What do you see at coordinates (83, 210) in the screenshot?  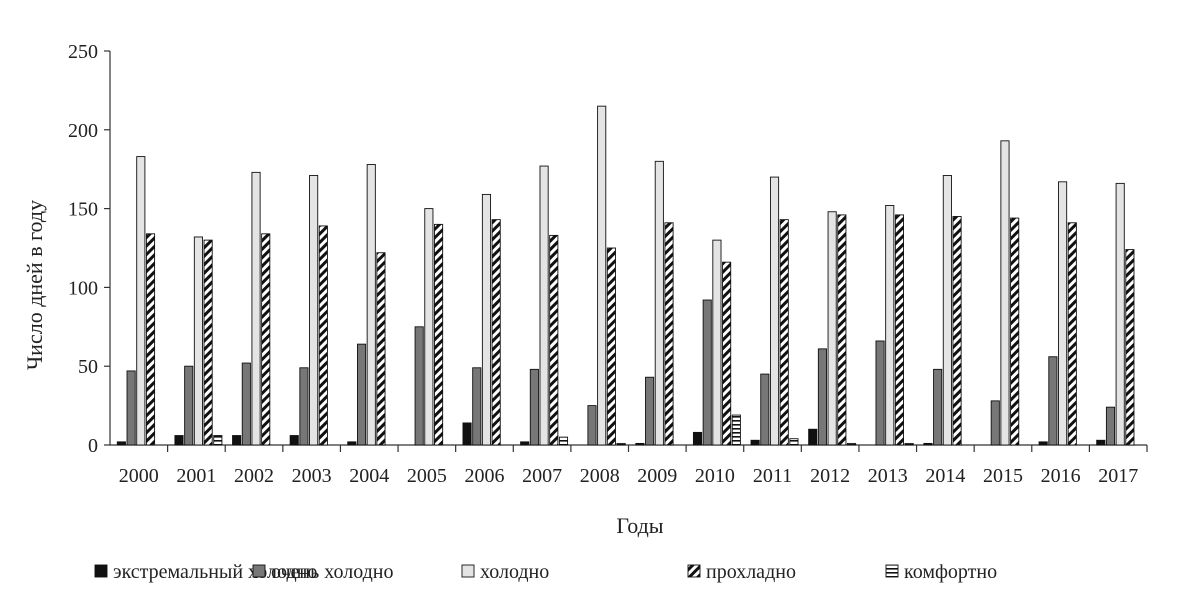 I see `y-tick-label: 150` at bounding box center [83, 210].